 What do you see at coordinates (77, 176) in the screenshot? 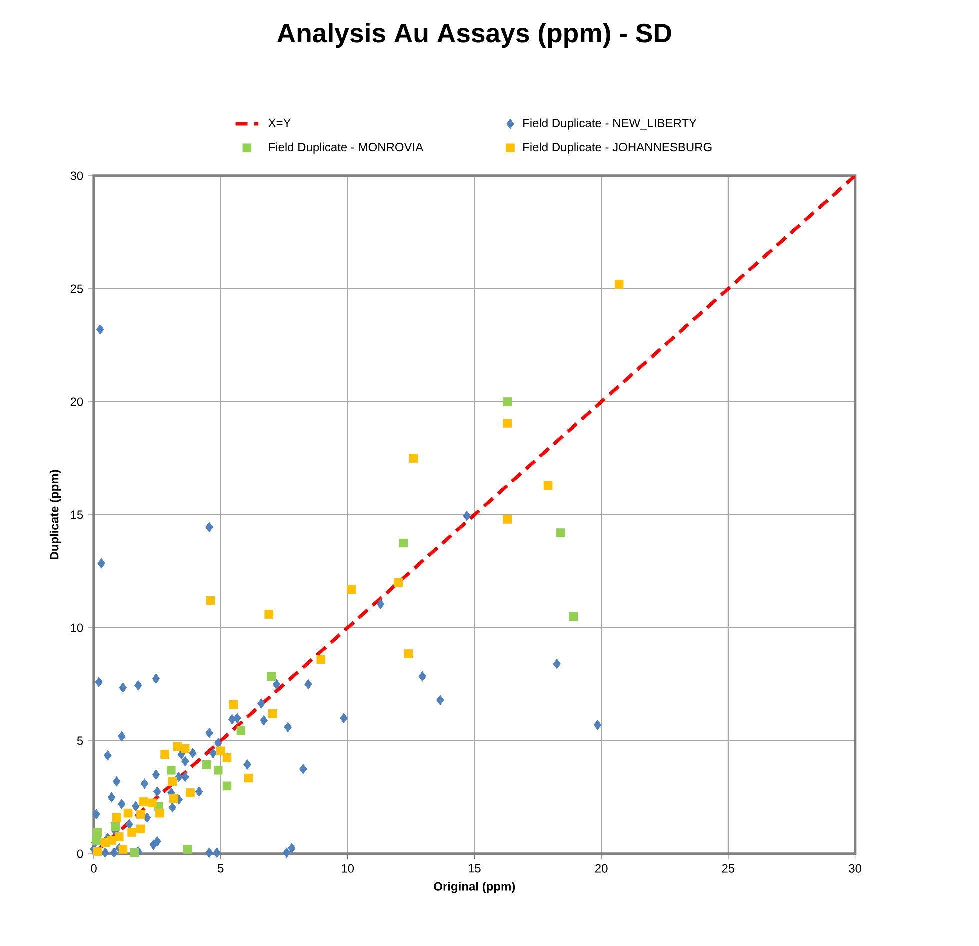
I see `y-tick-label: 30` at bounding box center [77, 176].